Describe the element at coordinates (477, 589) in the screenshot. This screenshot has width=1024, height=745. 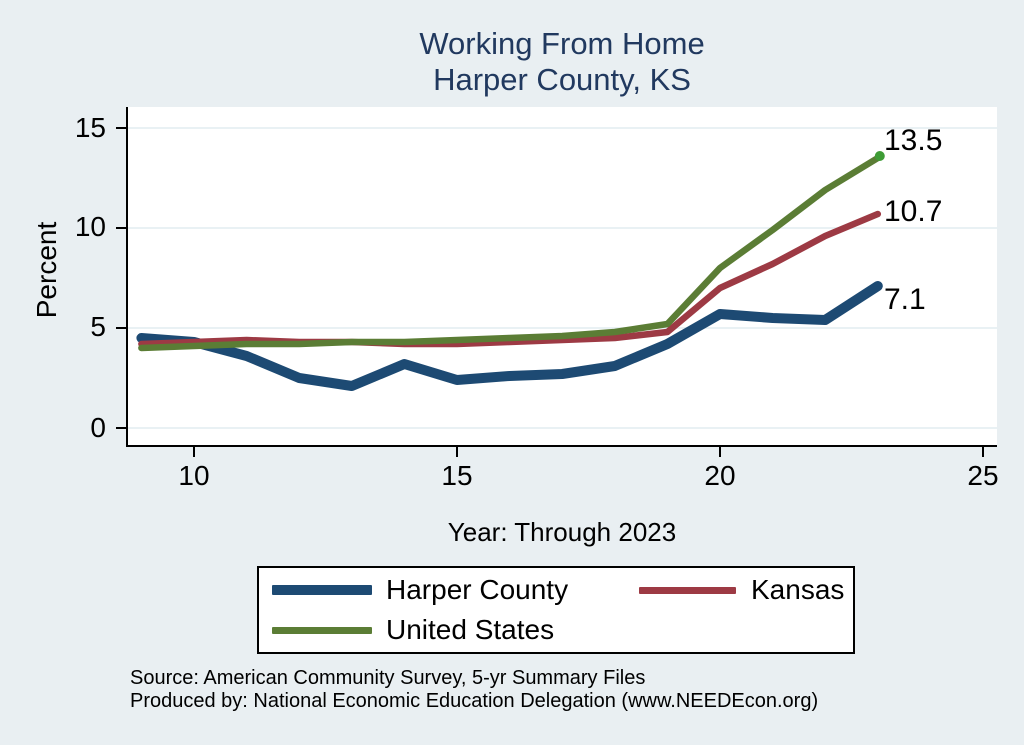
I see `legend-label-harper-county: Harper County` at that location.